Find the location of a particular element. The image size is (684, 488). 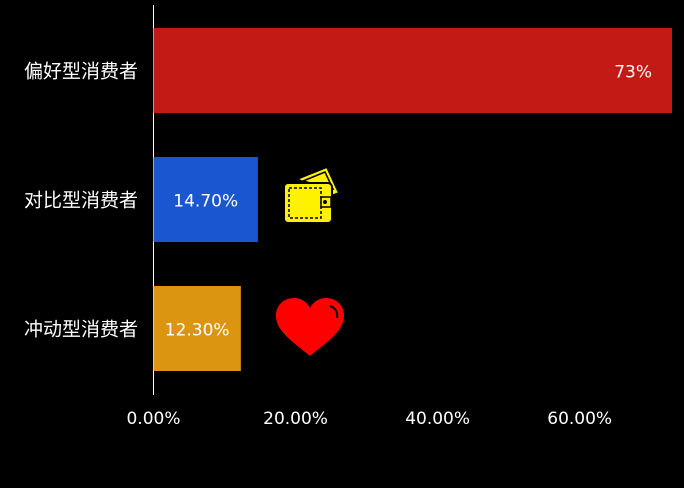

data-label: 14.70% is located at coordinates (205, 202).